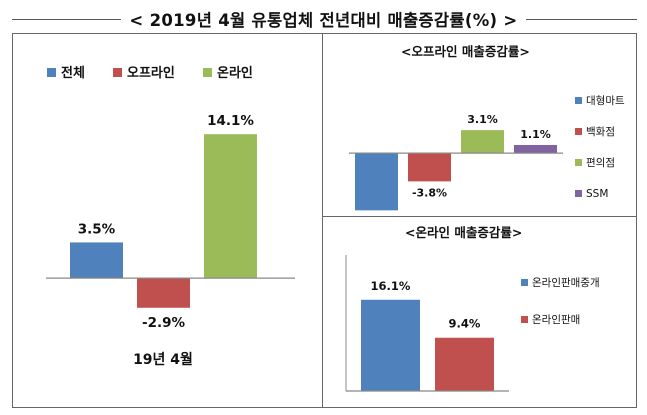 The height and width of the screenshot is (415, 647). I want to click on data-label-온라인판매중개: 16.1%, so click(391, 286).